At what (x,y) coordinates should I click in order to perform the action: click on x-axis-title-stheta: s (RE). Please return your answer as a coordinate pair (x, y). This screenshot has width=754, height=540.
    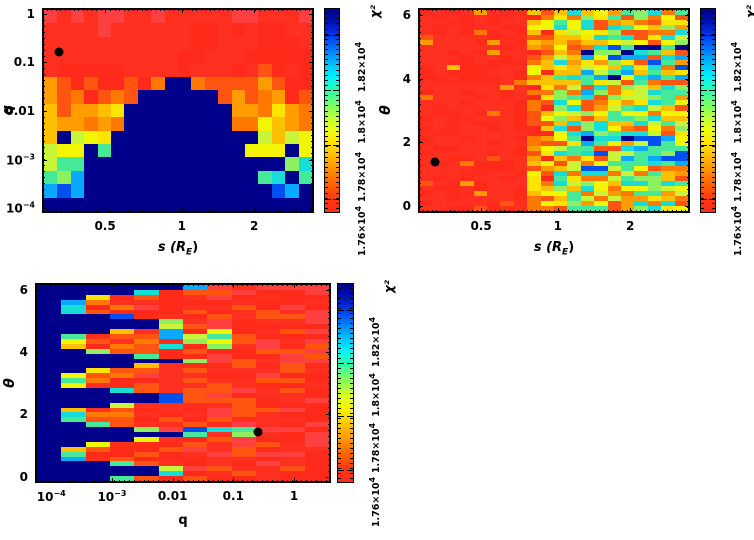
    Looking at the image, I should click on (554, 249).